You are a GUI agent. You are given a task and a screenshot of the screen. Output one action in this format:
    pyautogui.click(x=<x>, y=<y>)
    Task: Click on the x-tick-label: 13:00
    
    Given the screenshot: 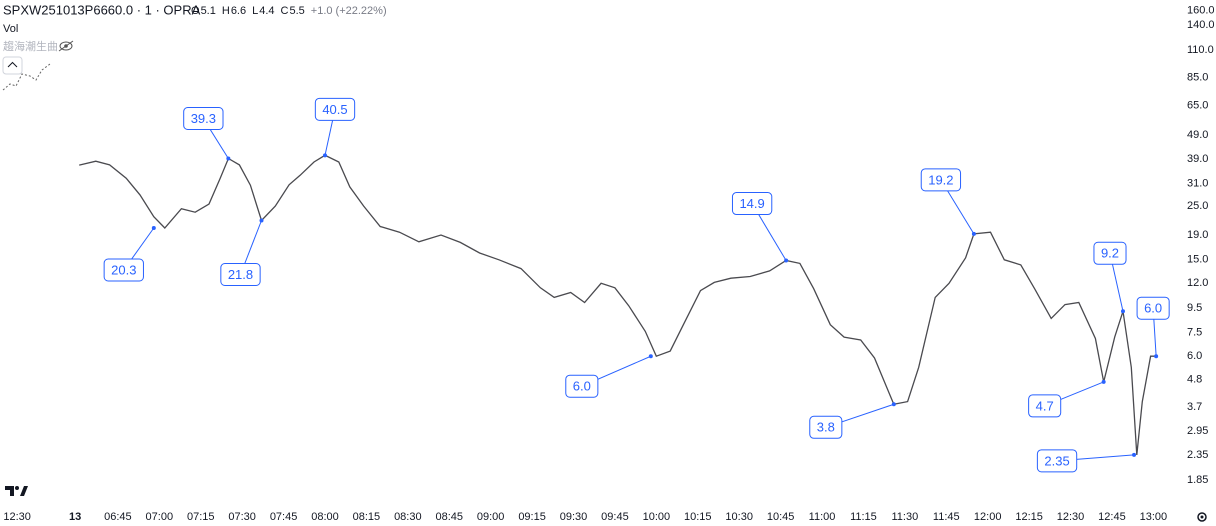 What is the action you would take?
    pyautogui.click(x=1154, y=517)
    